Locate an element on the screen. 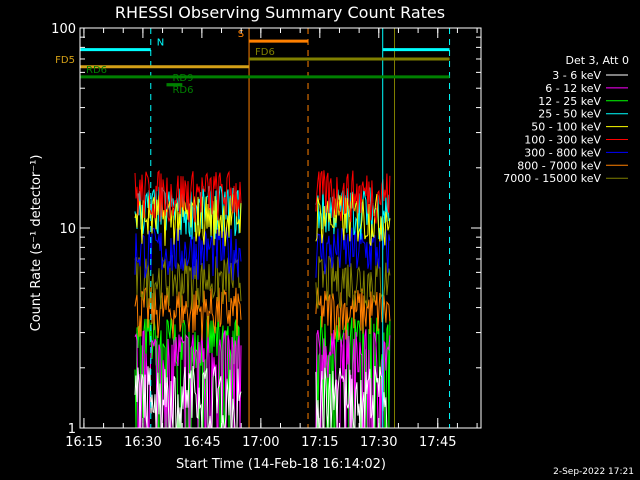 The height and width of the screenshot is (480, 640). flag-label-1: N is located at coordinates (160, 43).